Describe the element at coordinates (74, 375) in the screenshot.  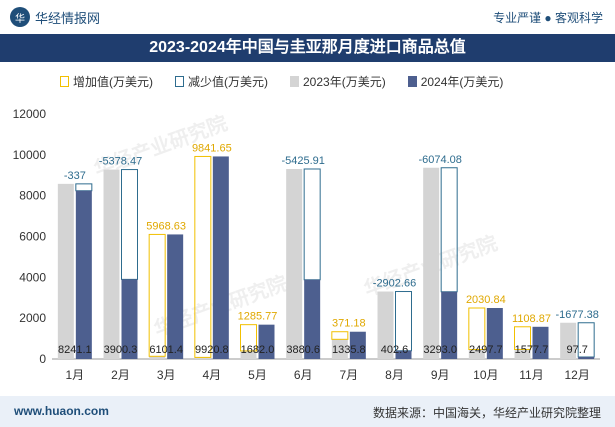
I see `x-tick-label: 1月` at that location.